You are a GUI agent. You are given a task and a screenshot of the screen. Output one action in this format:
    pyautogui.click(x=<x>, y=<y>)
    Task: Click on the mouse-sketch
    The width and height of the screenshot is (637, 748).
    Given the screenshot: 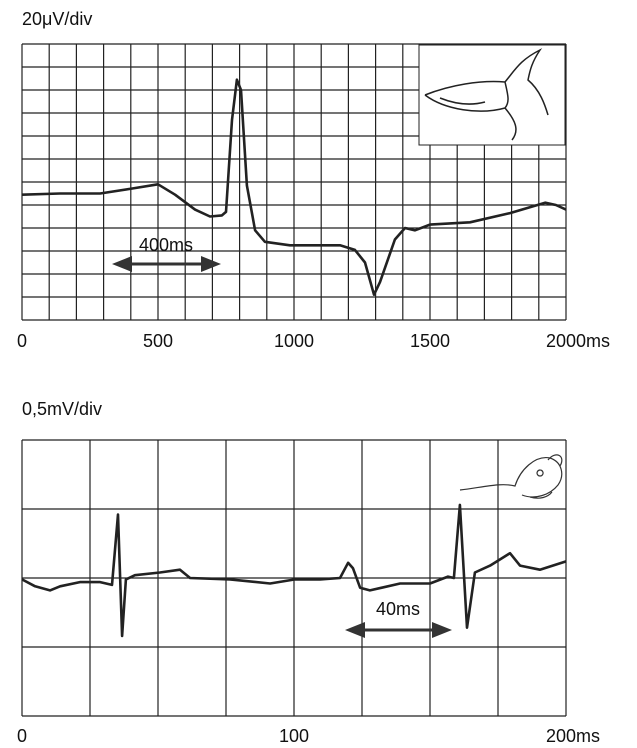 What is the action you would take?
    pyautogui.click(x=511, y=476)
    